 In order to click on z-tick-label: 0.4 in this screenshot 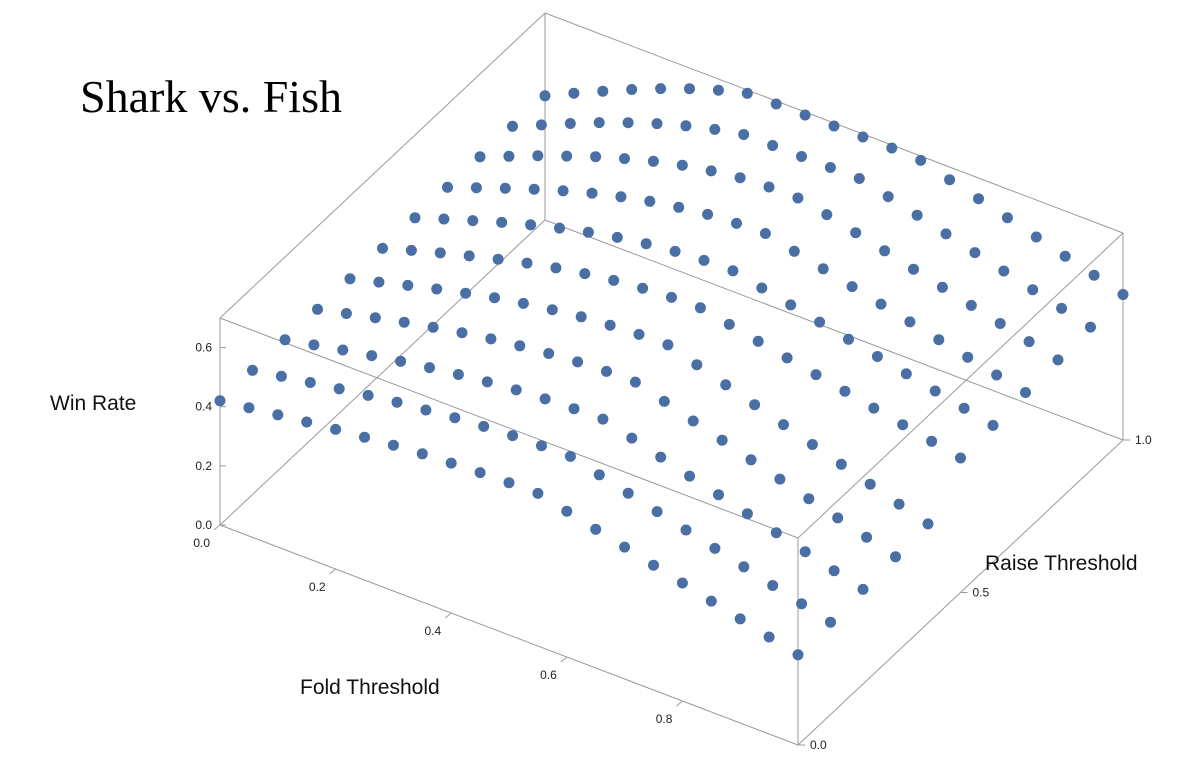, I will do `click(203, 407)`.